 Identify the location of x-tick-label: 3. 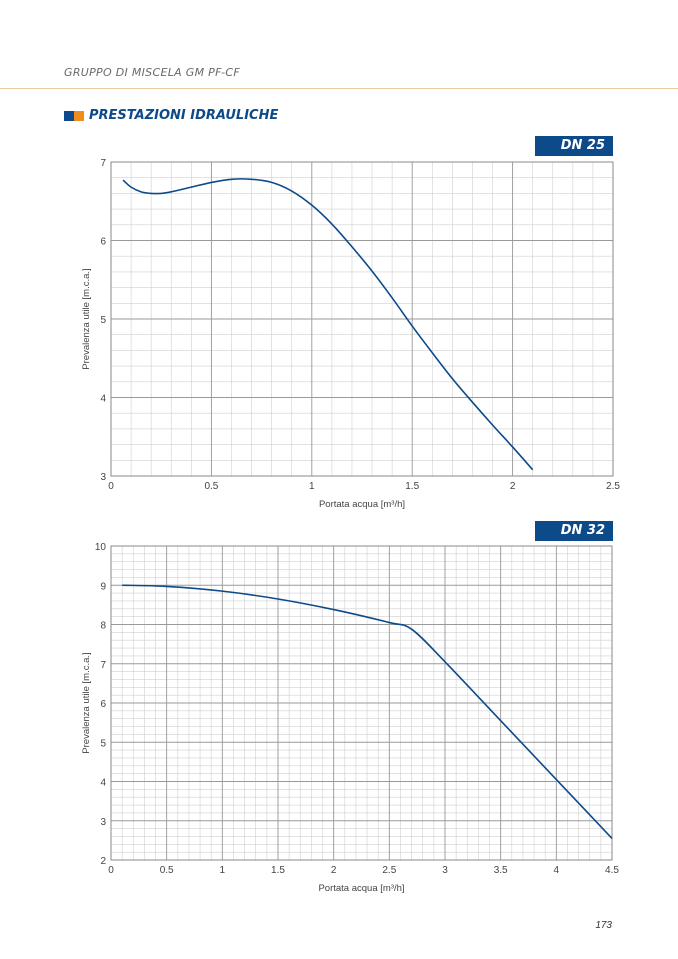
(445, 870).